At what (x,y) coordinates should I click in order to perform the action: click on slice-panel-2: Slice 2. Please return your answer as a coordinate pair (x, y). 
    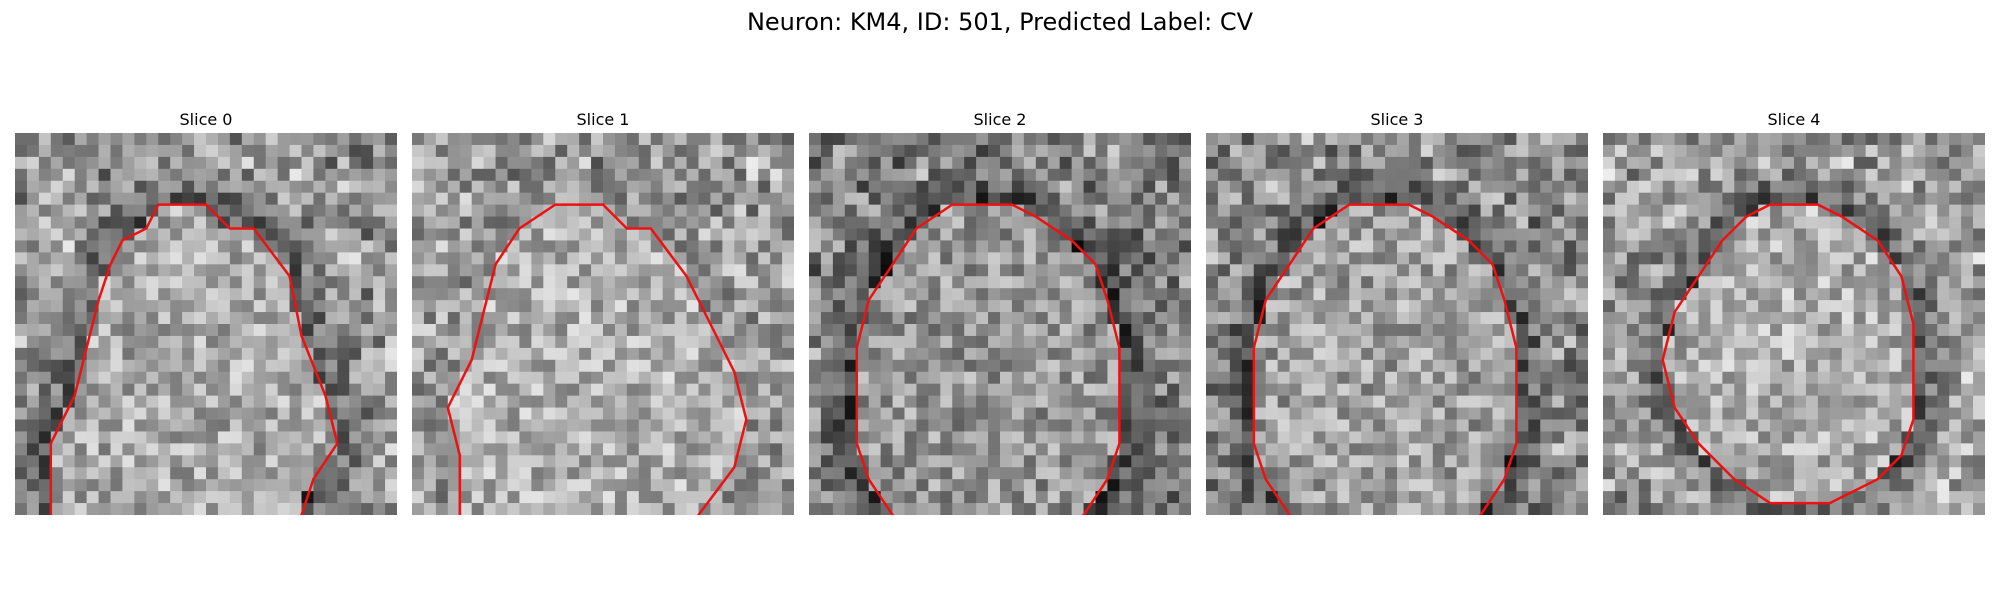
    Looking at the image, I should click on (1000, 311).